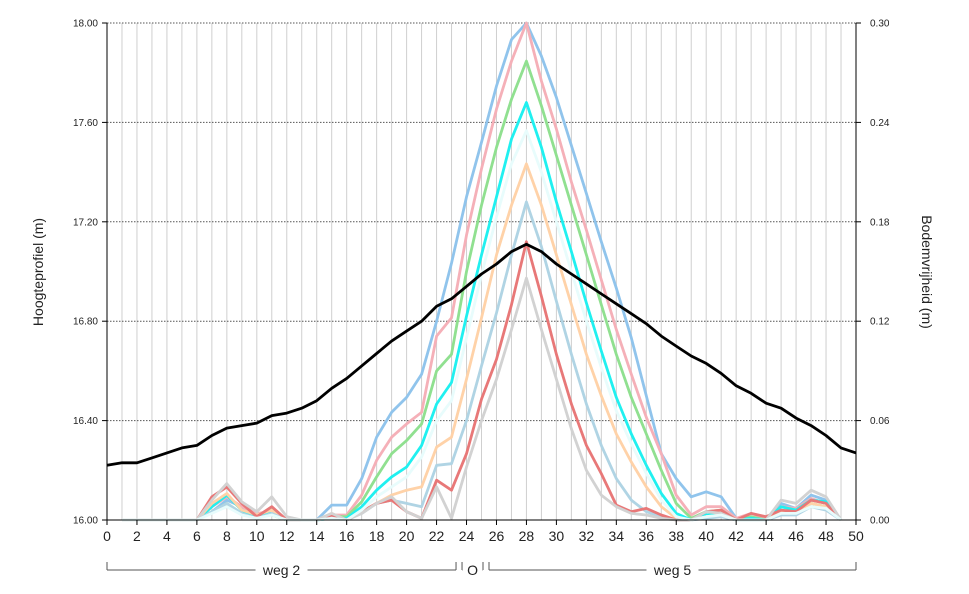 This screenshot has height=594, width=969. What do you see at coordinates (880, 222) in the screenshot?
I see `y2-tick-label: 0.18` at bounding box center [880, 222].